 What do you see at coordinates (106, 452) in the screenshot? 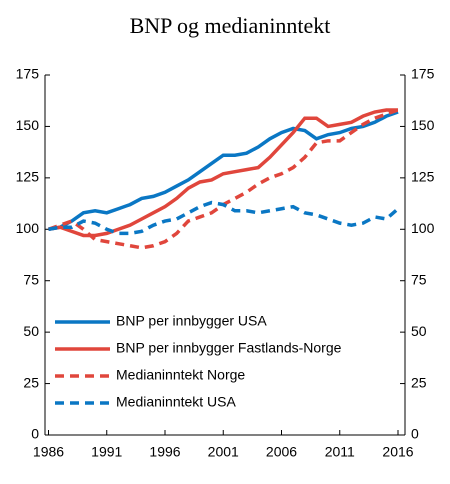
I see `x-tick-label: 1991` at bounding box center [106, 452].